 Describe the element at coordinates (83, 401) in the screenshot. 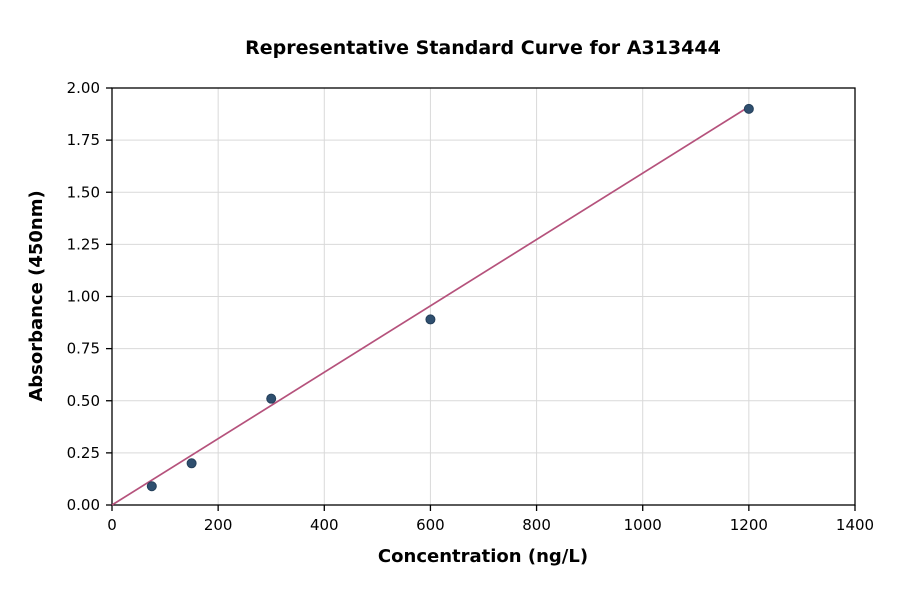

I see `y-tick-label: 0.50` at that location.